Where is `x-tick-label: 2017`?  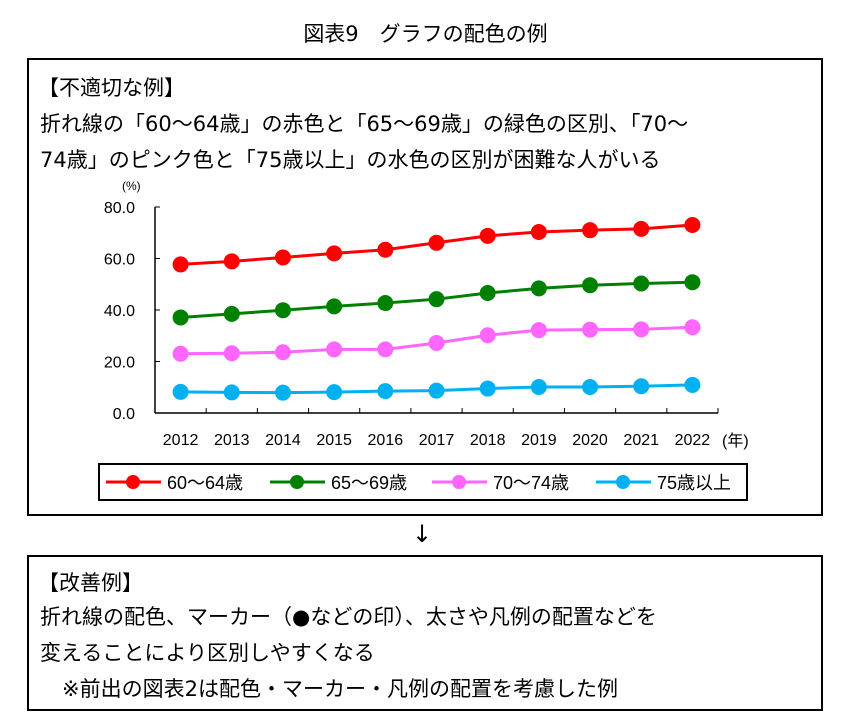
x-tick-label: 2017 is located at coordinates (437, 440).